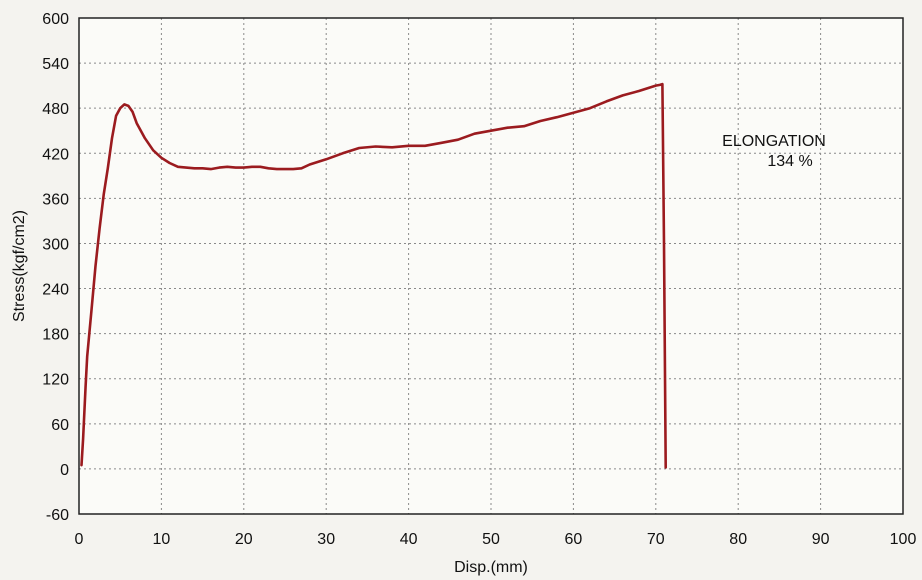 This screenshot has height=580, width=922. What do you see at coordinates (57, 515) in the screenshot?
I see `y-tick-label: -60` at bounding box center [57, 515].